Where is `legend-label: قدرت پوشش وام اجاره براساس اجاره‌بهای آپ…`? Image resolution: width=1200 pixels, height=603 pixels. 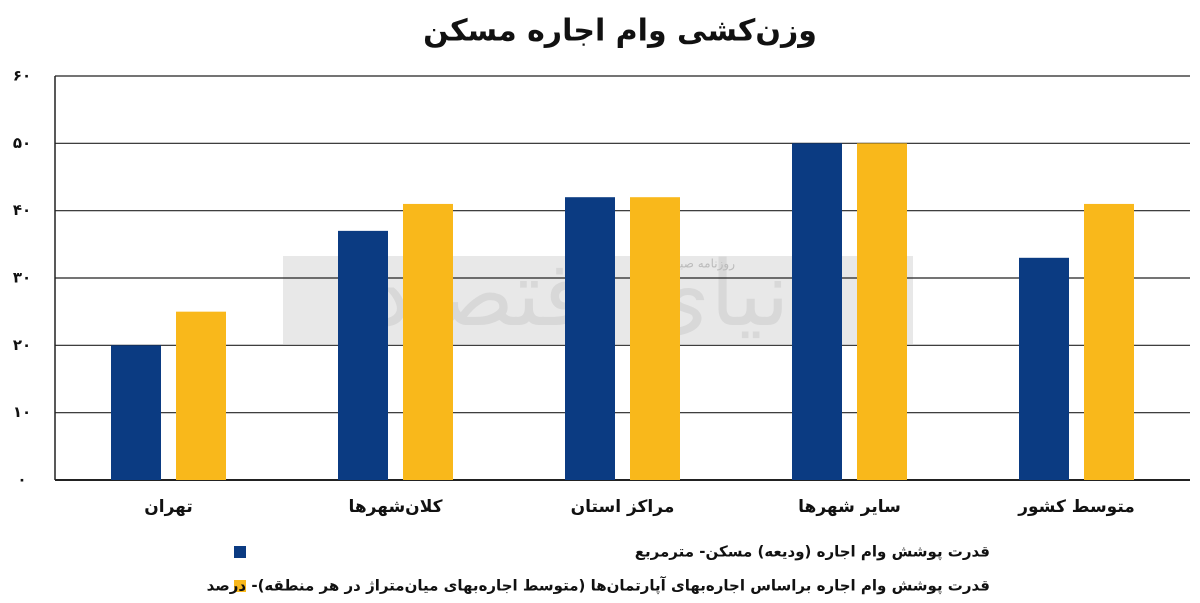 legend-label: قدرت پوشش وام اجاره براساس اجاره‌بهای آپ… is located at coordinates (598, 586).